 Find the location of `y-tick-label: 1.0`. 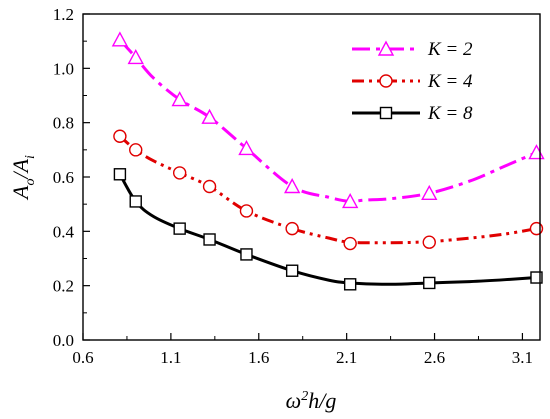

y-tick-label: 1.0 is located at coordinates (63, 68).